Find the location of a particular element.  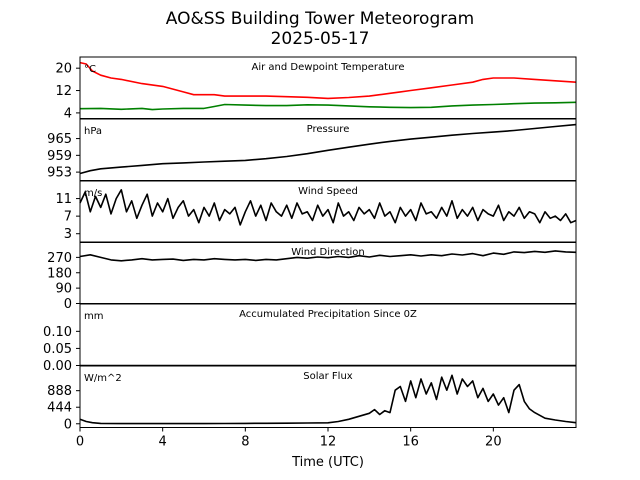

y-tick-label: 959 is located at coordinates (59, 156).